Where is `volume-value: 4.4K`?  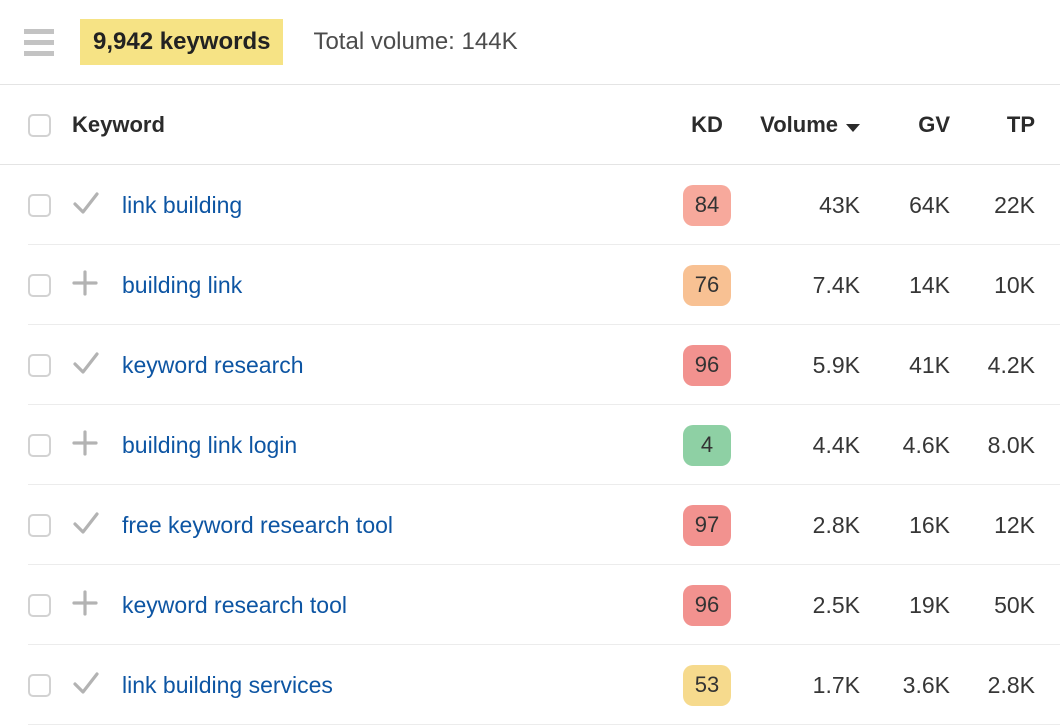 volume-value: 4.4K is located at coordinates (836, 444).